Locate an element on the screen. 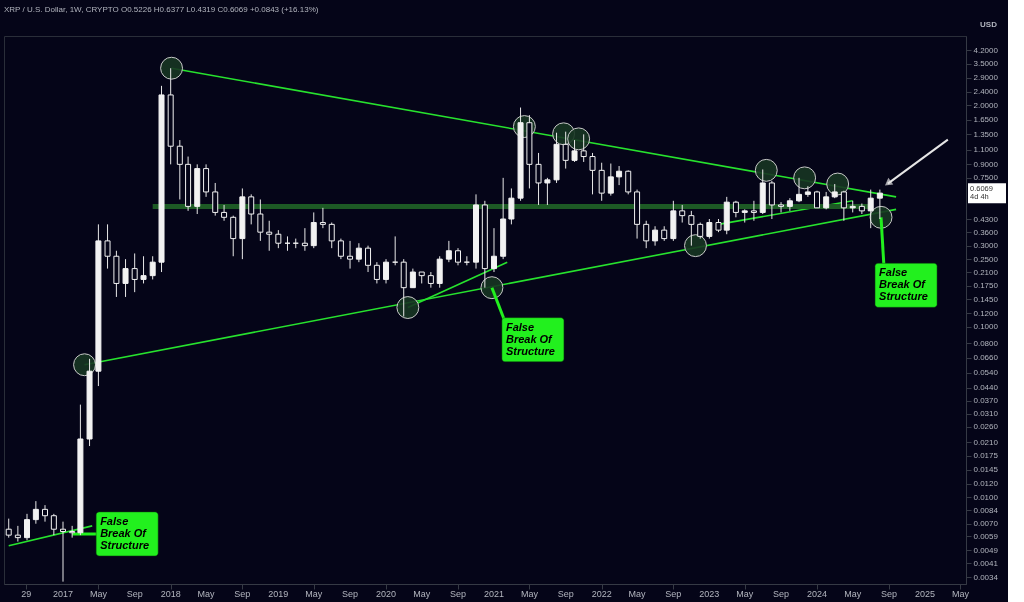  y-tick-label: 0.0660 is located at coordinates (986, 358).